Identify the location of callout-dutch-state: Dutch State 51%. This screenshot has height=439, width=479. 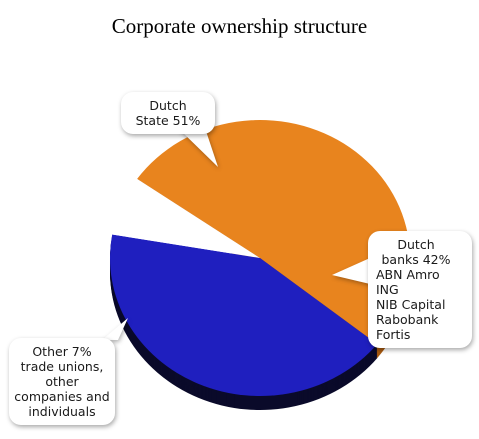
(168, 113).